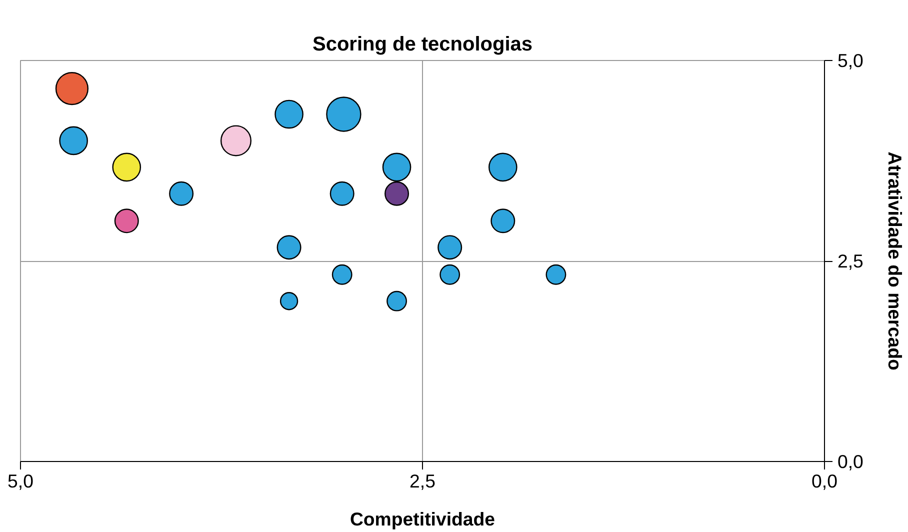 The image size is (908, 532). Describe the element at coordinates (422, 45) in the screenshot. I see `chart-title: Scoring de tecnologias` at that location.